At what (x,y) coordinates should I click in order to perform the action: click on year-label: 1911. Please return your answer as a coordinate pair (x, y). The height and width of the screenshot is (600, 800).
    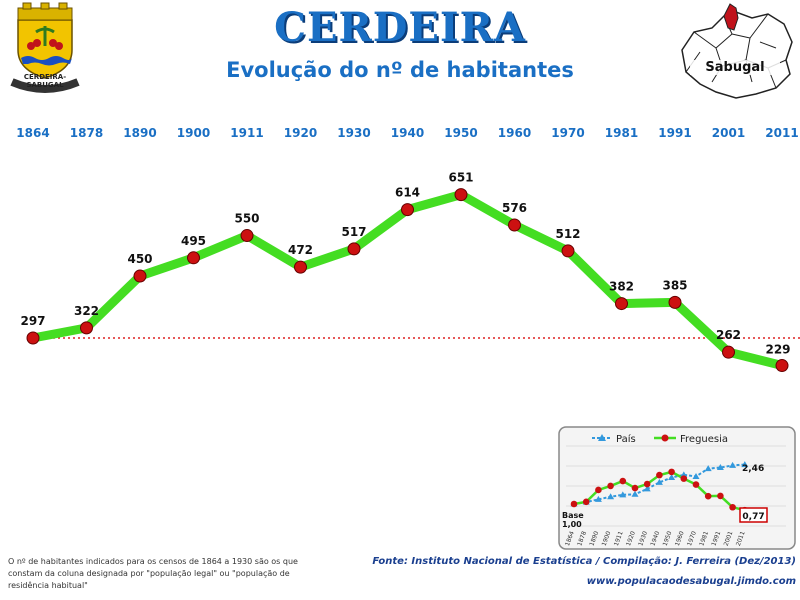
    Looking at the image, I should click on (246, 133).